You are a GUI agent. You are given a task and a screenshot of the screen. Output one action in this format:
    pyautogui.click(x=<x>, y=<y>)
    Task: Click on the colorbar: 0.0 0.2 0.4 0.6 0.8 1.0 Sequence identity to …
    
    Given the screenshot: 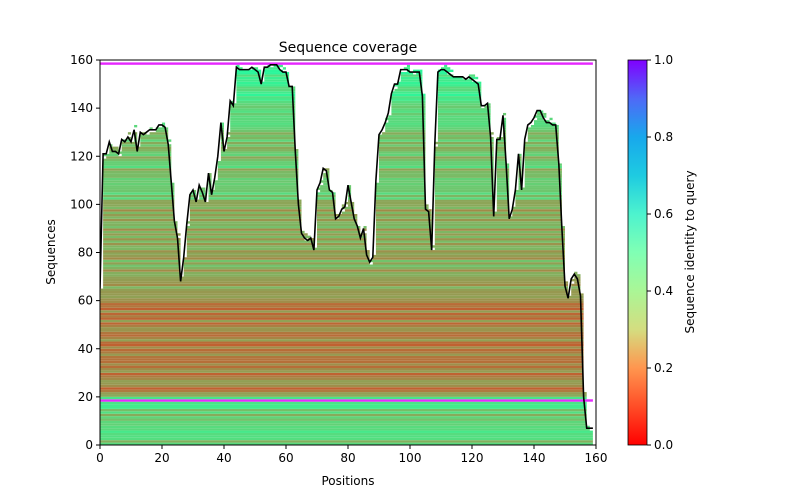 What is the action you would take?
    pyautogui.click(x=662, y=252)
    